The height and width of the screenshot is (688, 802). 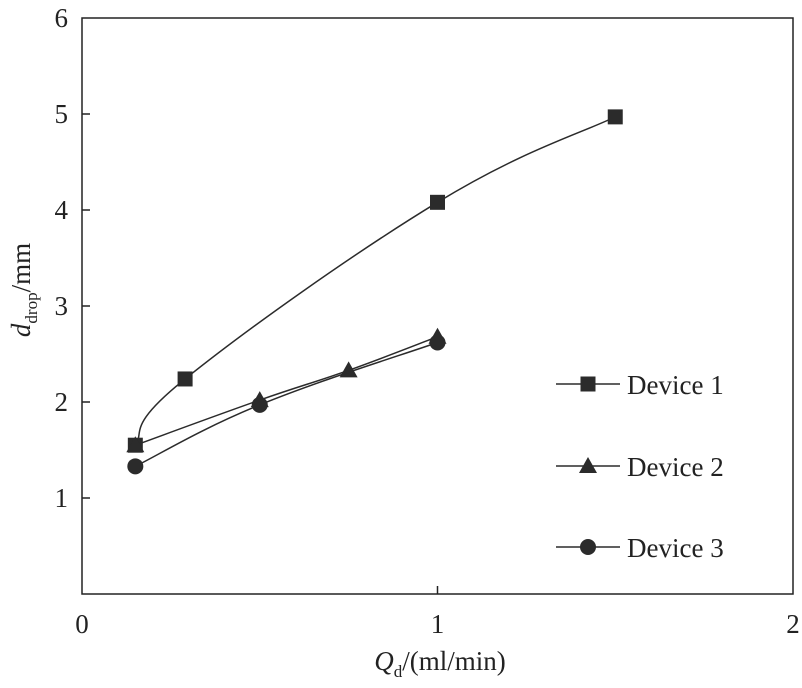 What do you see at coordinates (675, 548) in the screenshot?
I see `legend-label: Device 3` at bounding box center [675, 548].